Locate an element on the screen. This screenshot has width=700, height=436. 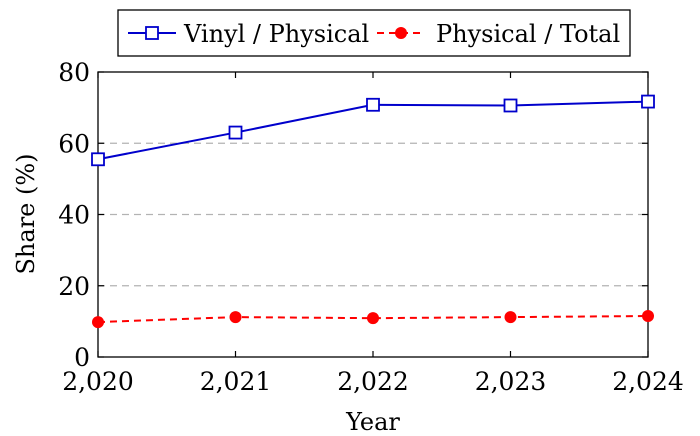
x-tick-label-2021: 2,021 is located at coordinates (236, 381).